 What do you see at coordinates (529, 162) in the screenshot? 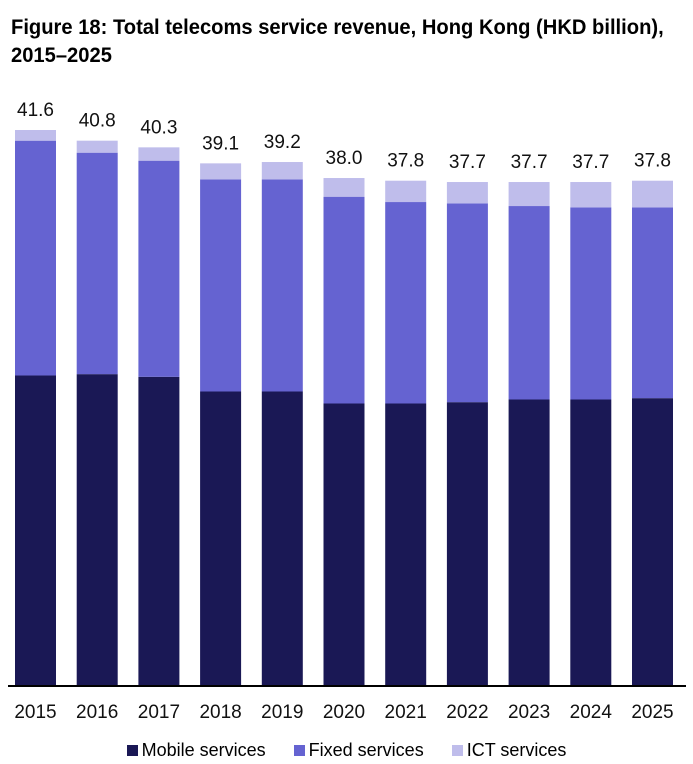
I see `total-label-2023: 37.7` at bounding box center [529, 162].